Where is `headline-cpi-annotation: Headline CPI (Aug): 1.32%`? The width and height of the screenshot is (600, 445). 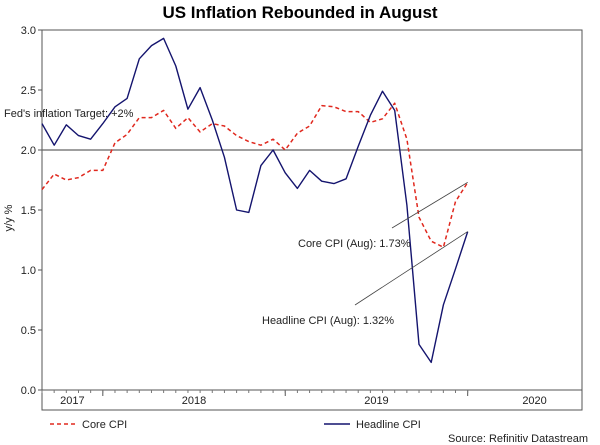
headline-cpi-annotation: Headline CPI (Aug): 1.32% is located at coordinates (328, 321).